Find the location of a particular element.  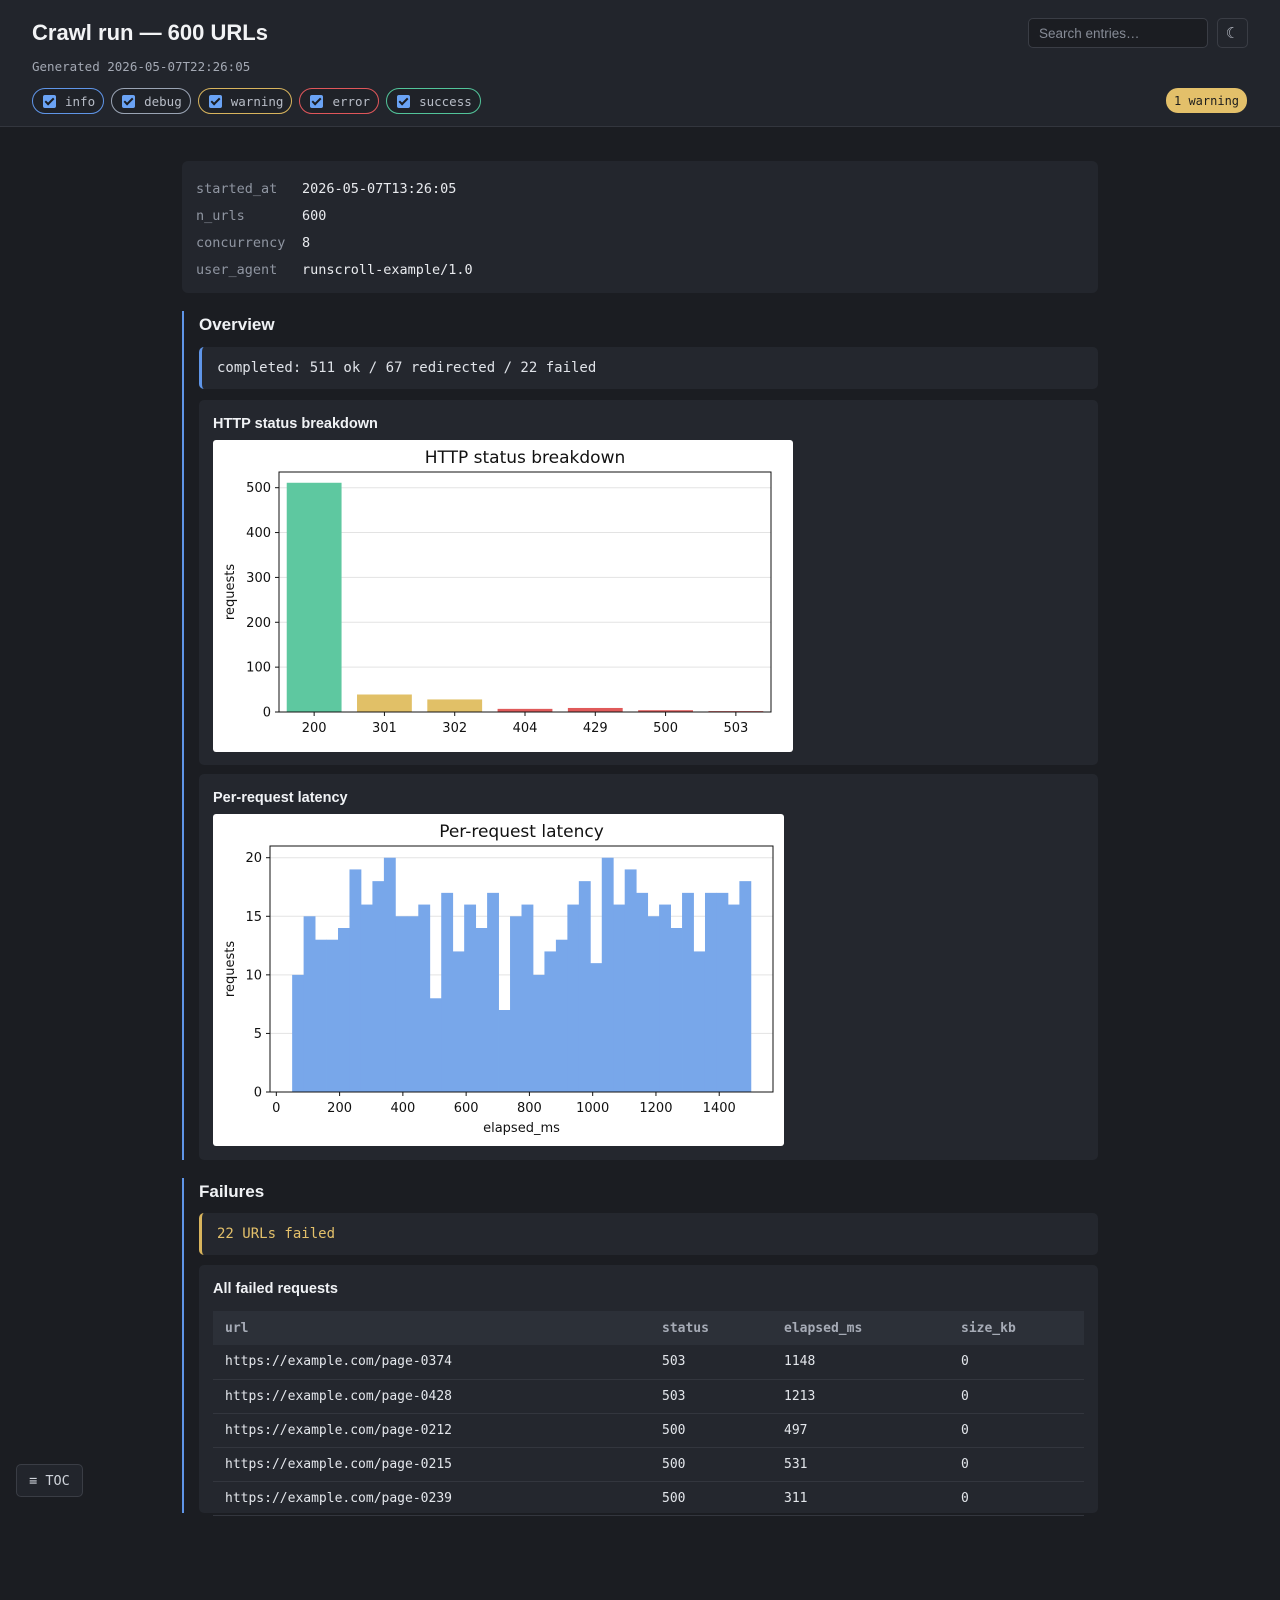

cell-status: 500 is located at coordinates (711, 1464).